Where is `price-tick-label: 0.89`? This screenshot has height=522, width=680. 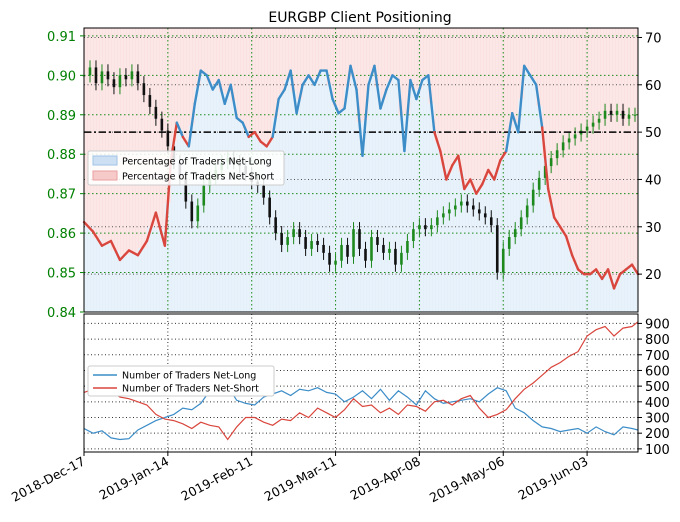 price-tick-label: 0.89 is located at coordinates (61, 116).